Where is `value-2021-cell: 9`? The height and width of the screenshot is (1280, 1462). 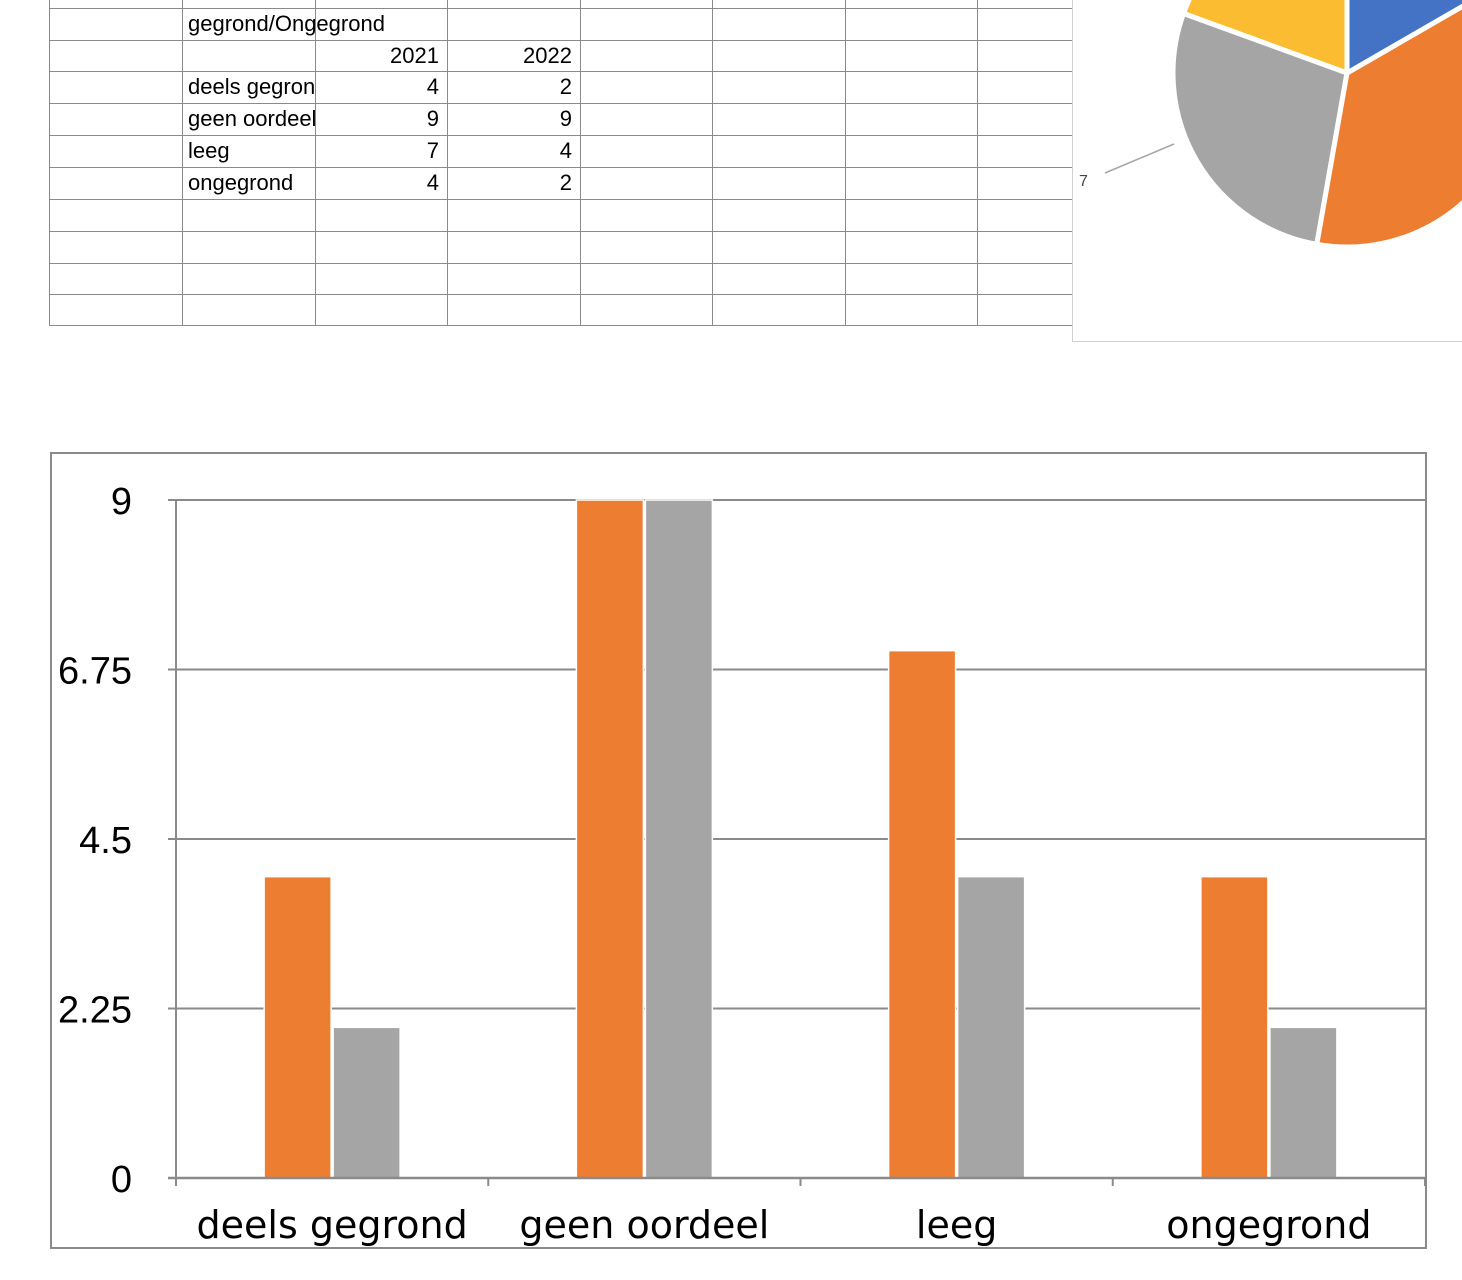 value-2021-cell: 9 is located at coordinates (432, 118).